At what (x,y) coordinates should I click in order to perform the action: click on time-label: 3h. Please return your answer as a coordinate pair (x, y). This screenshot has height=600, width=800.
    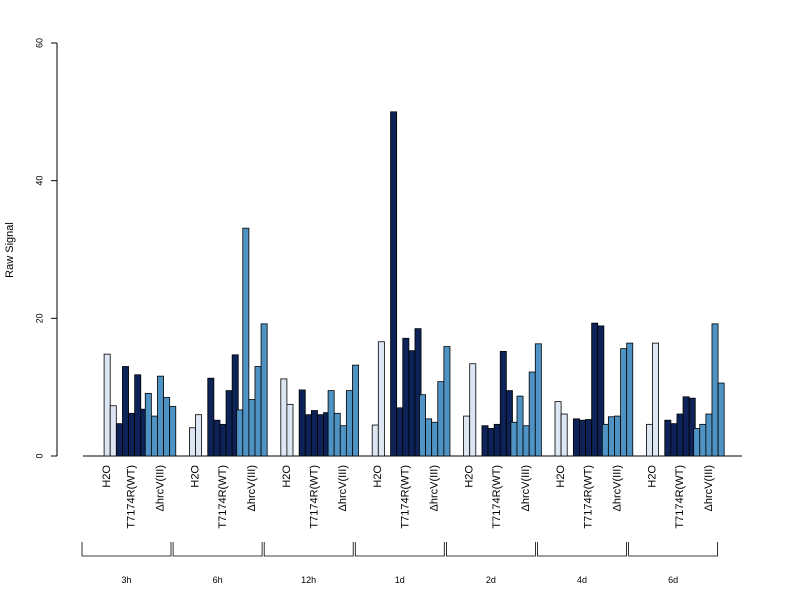
    Looking at the image, I should click on (126, 580).